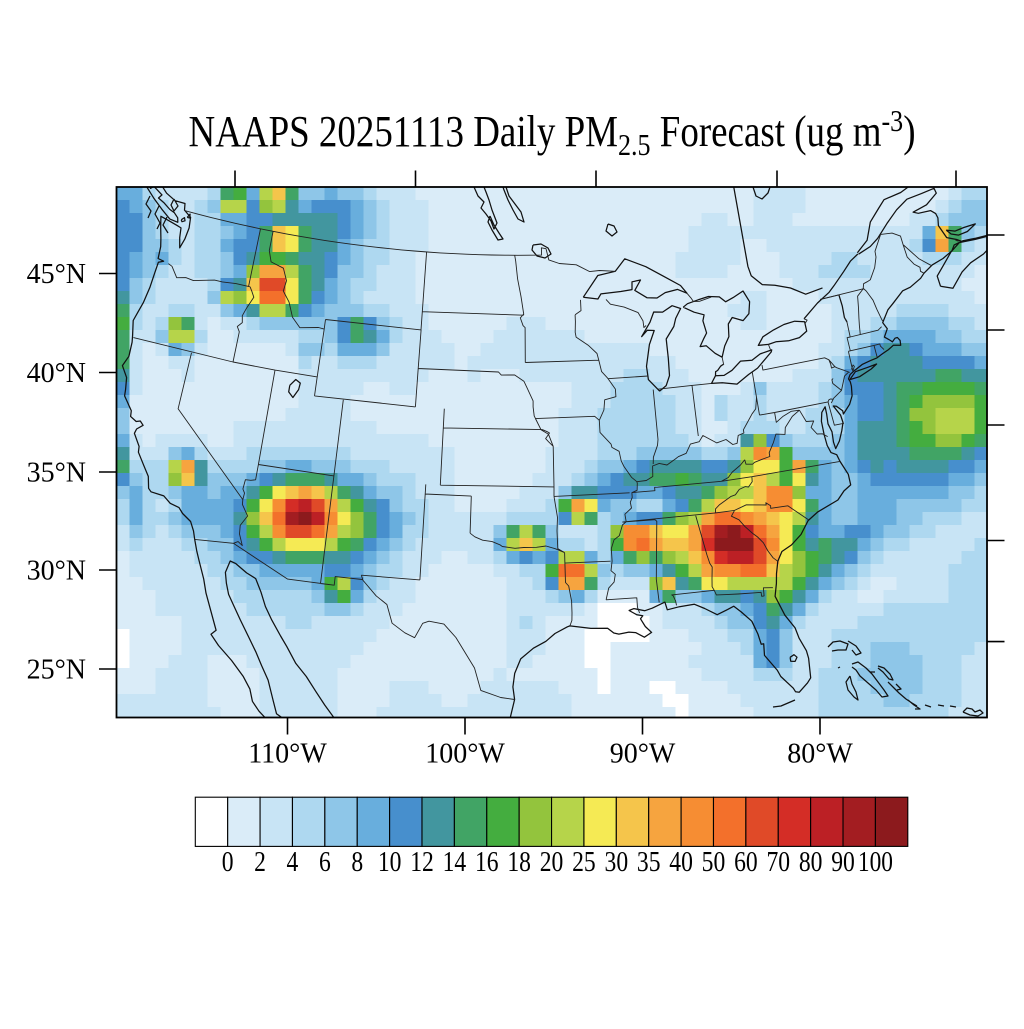 The width and height of the screenshot is (1024, 1029). What do you see at coordinates (746, 862) in the screenshot?
I see `svg-text: 60` at bounding box center [746, 862].